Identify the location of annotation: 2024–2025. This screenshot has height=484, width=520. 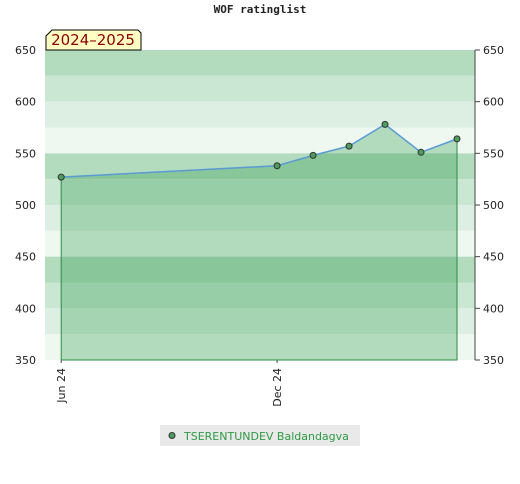
(93, 40).